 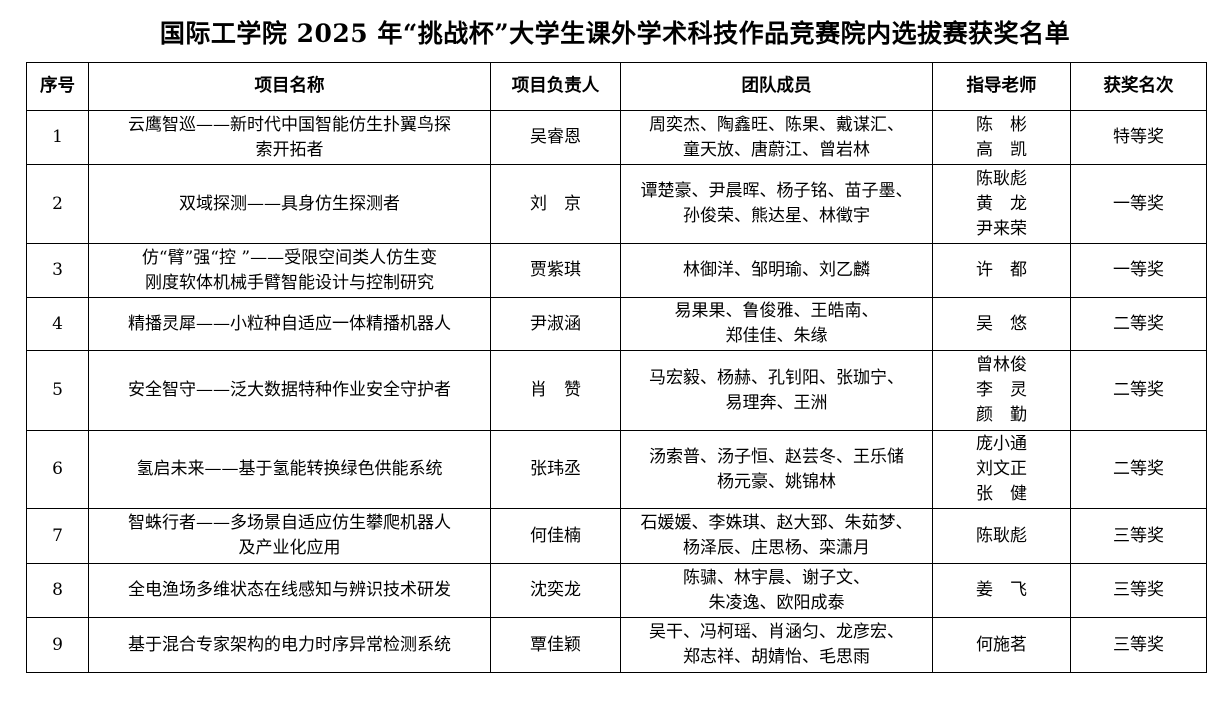 What do you see at coordinates (555, 390) in the screenshot?
I see `project-leader: 肖 赞` at bounding box center [555, 390].